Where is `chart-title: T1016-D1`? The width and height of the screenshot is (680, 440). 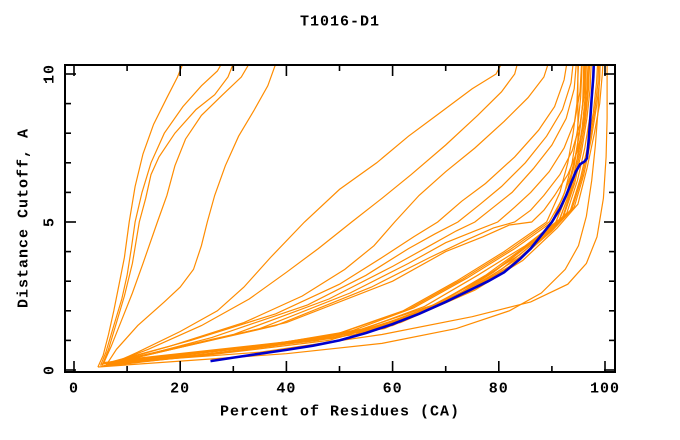 chart-title: T1016-D1 is located at coordinates (340, 22).